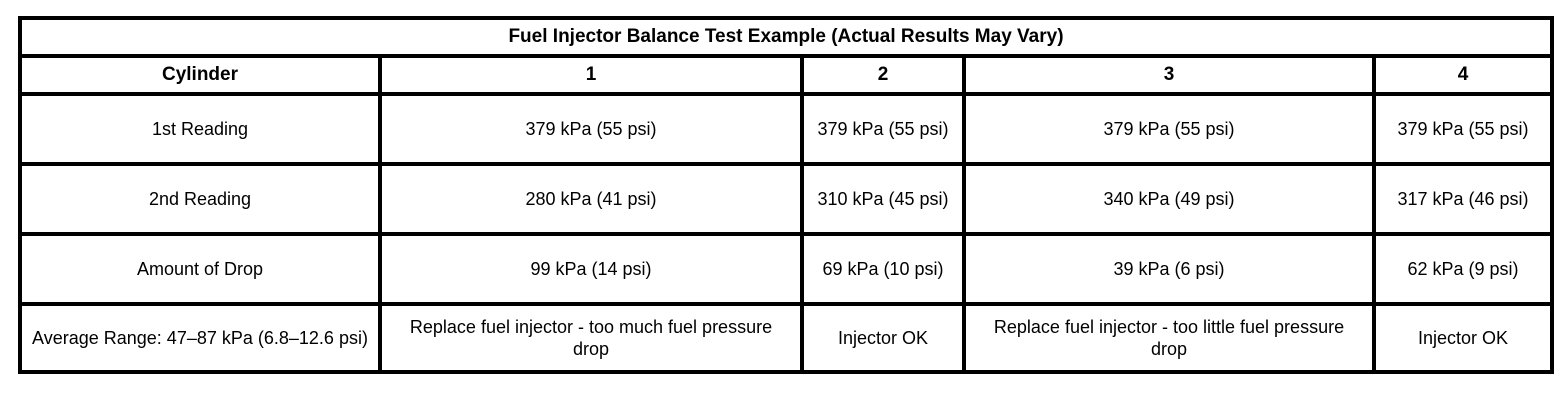  What do you see at coordinates (1169, 129) in the screenshot?
I see `cell-first-reading-cyl3: 379 kPa (55 psi)` at bounding box center [1169, 129].